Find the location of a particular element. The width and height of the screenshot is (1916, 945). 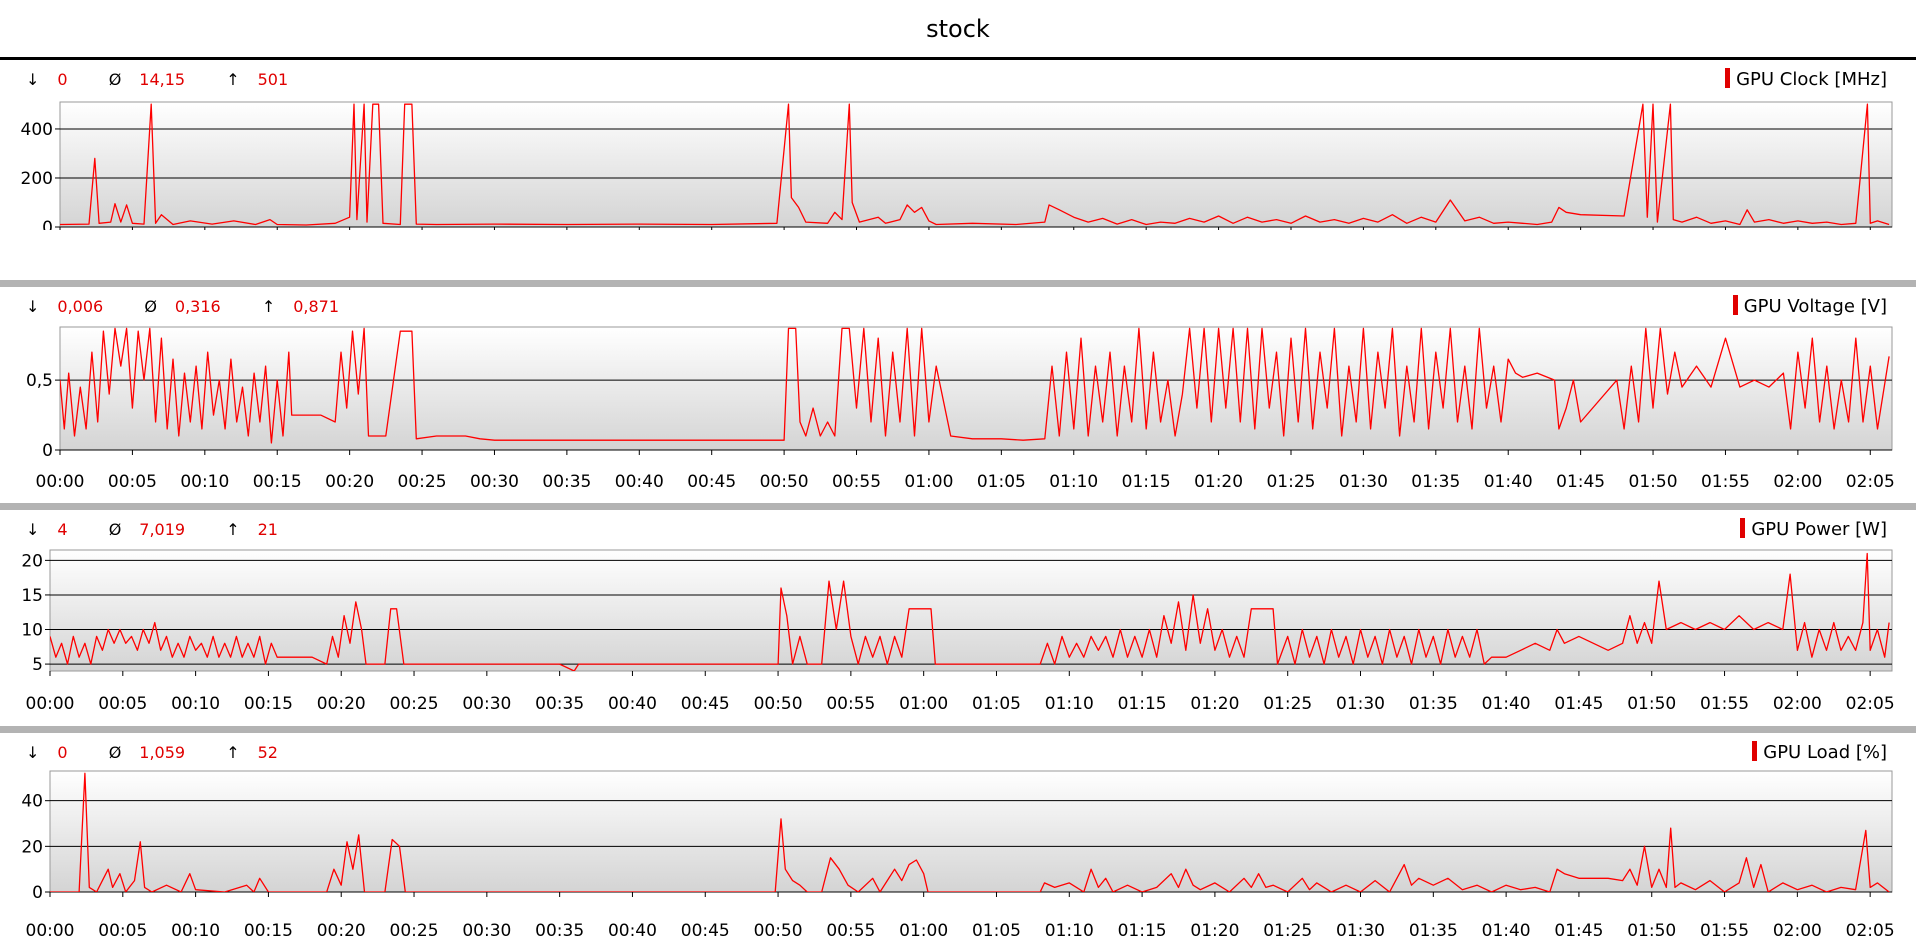

series-legend: GPU Voltage [V] is located at coordinates (1809, 306).